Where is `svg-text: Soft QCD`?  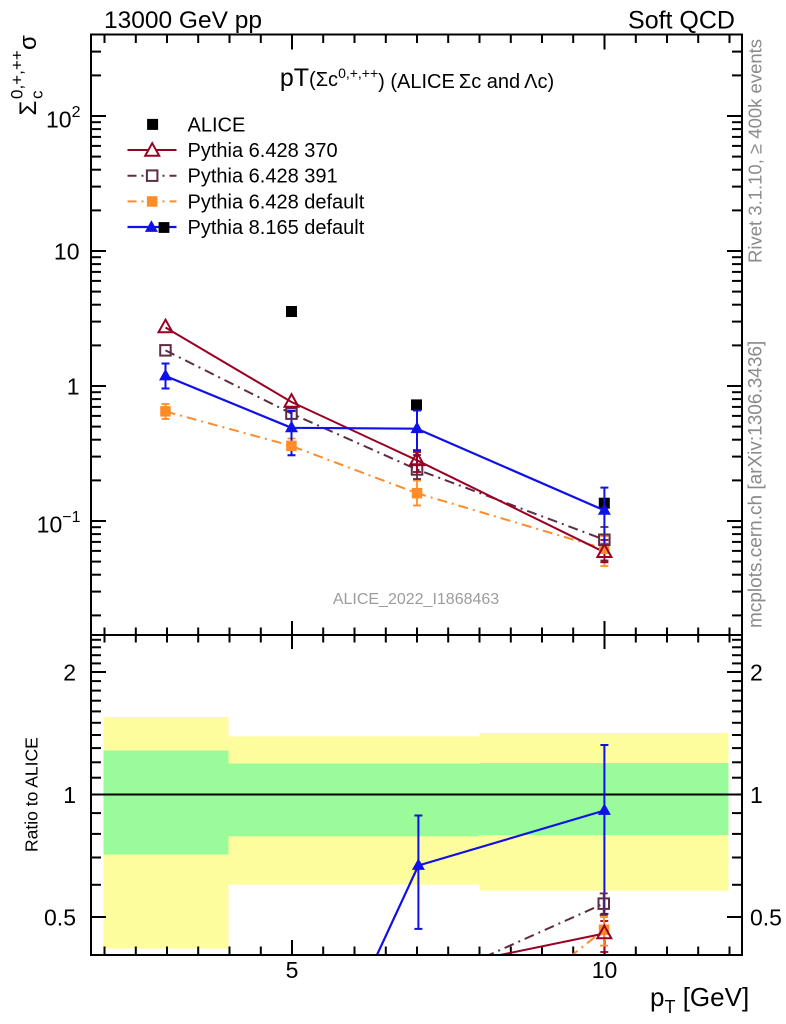
svg-text: Soft QCD is located at coordinates (681, 21).